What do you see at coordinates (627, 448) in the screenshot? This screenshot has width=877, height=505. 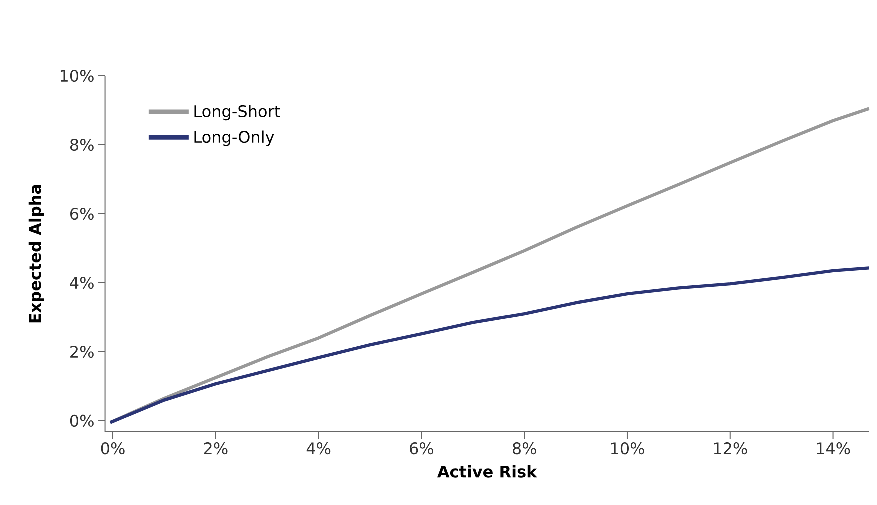 I see `x-tick-label: 10%` at bounding box center [627, 448].